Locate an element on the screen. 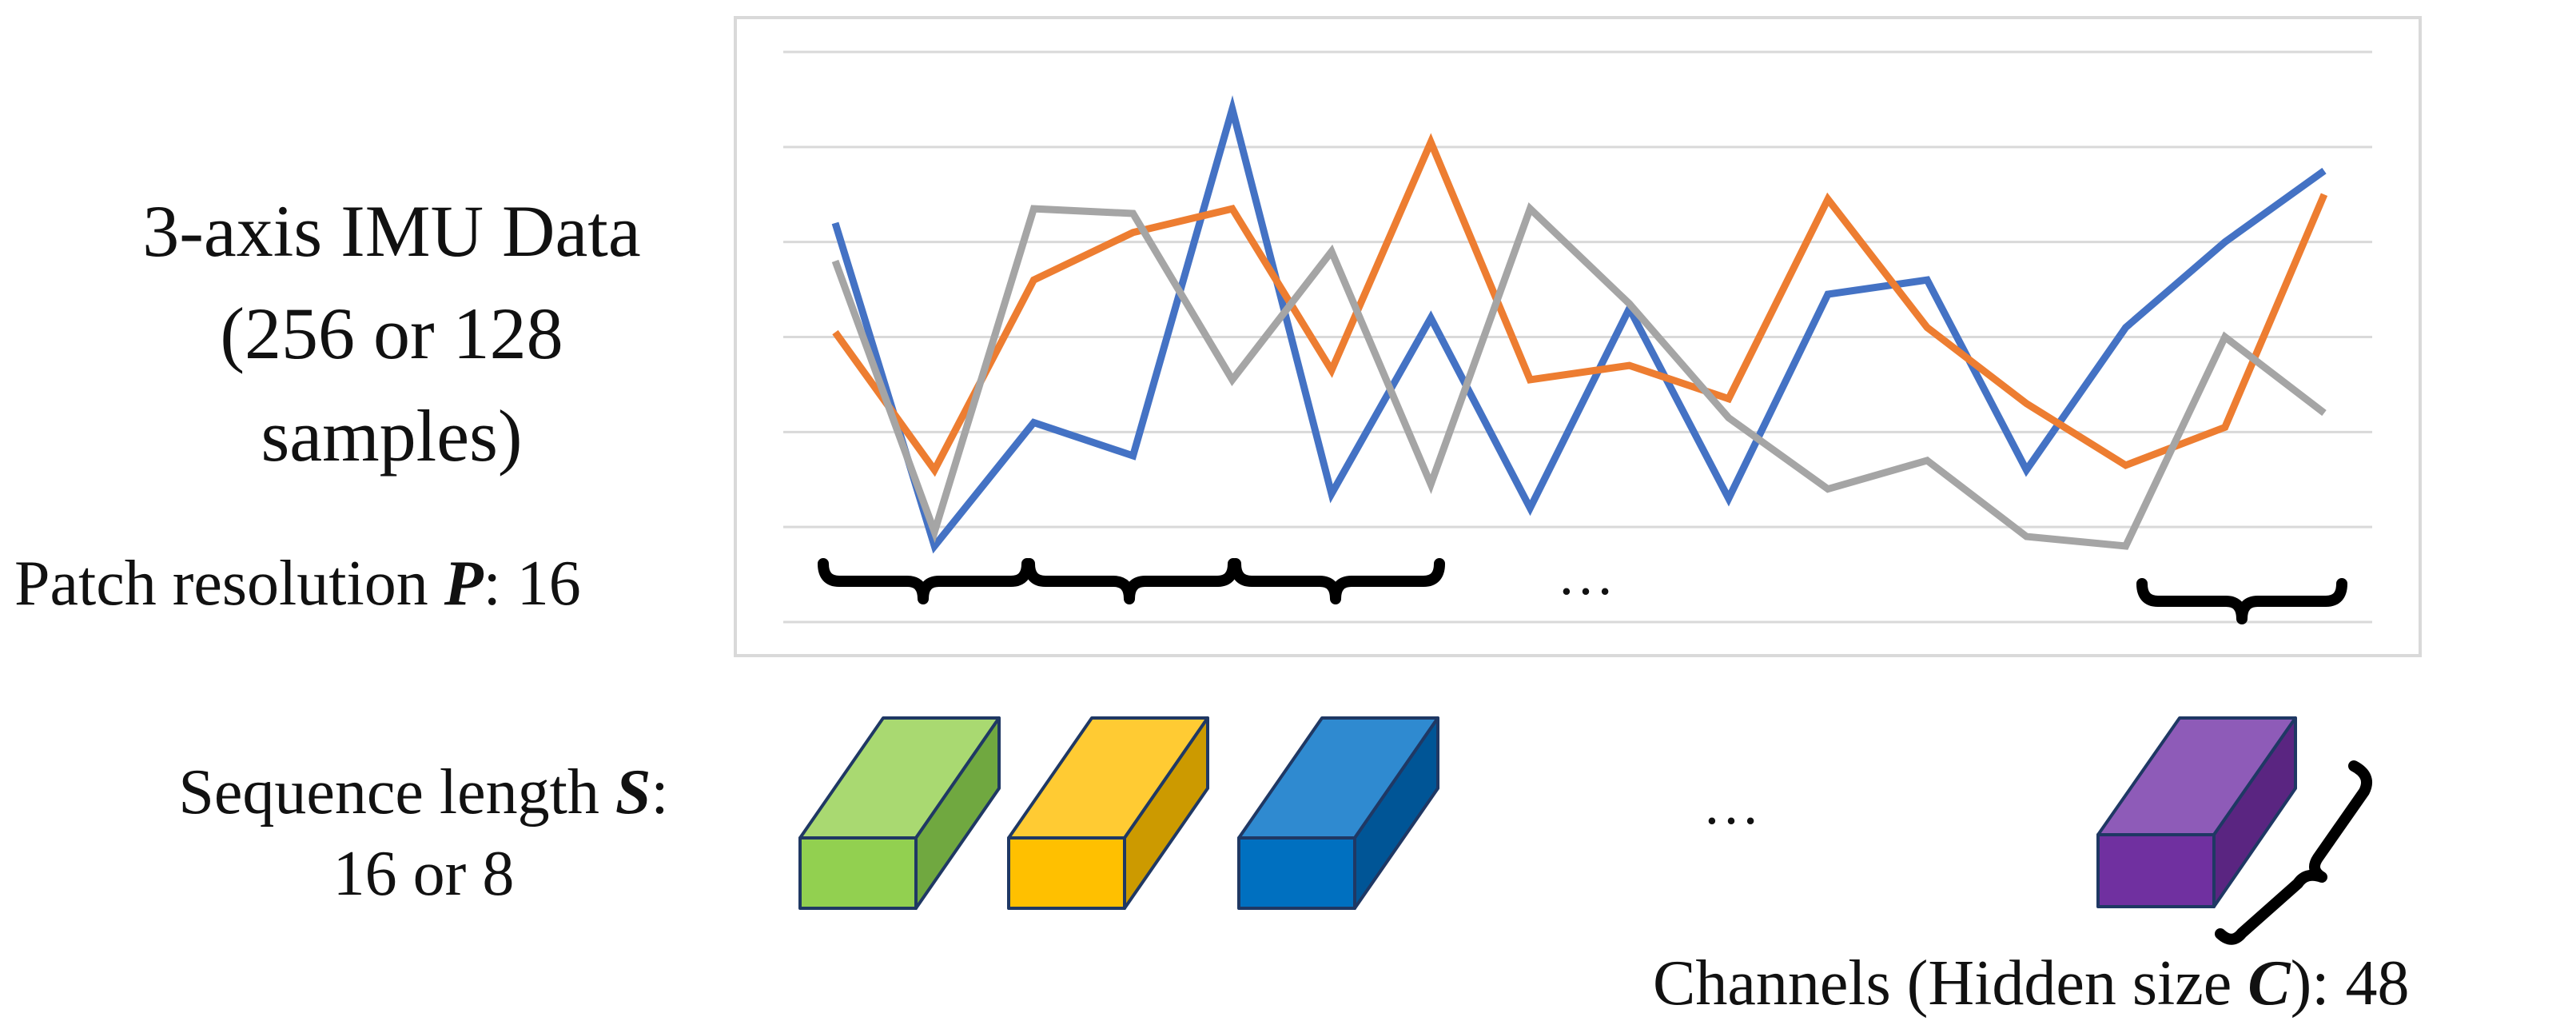 The width and height of the screenshot is (2576, 1033). patch-resolution-label: Patch resolution P: 16 is located at coordinates (297, 584).